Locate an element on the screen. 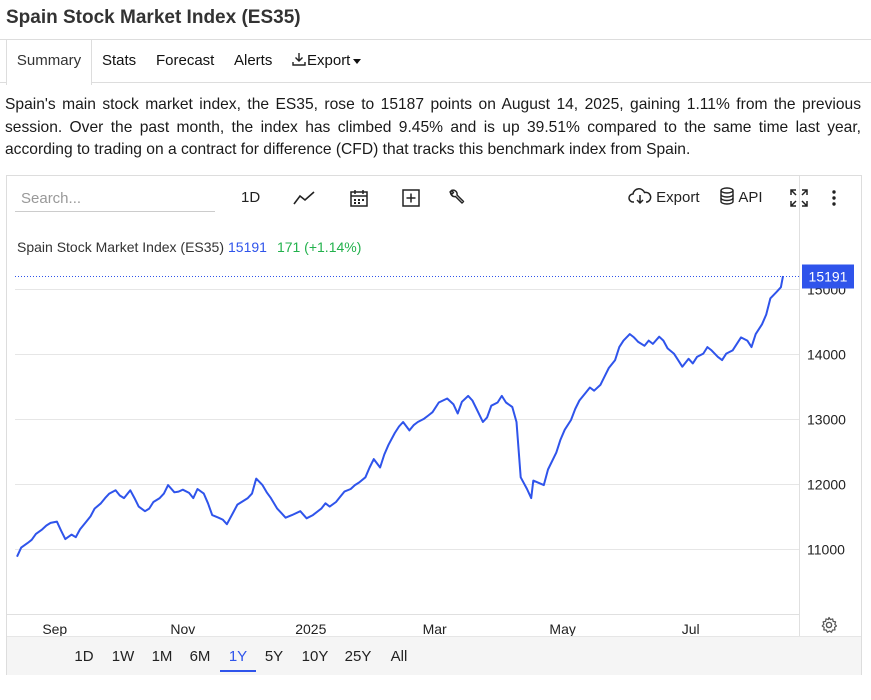 This screenshot has height=700, width=871. calendar-icon is located at coordinates (359, 198).